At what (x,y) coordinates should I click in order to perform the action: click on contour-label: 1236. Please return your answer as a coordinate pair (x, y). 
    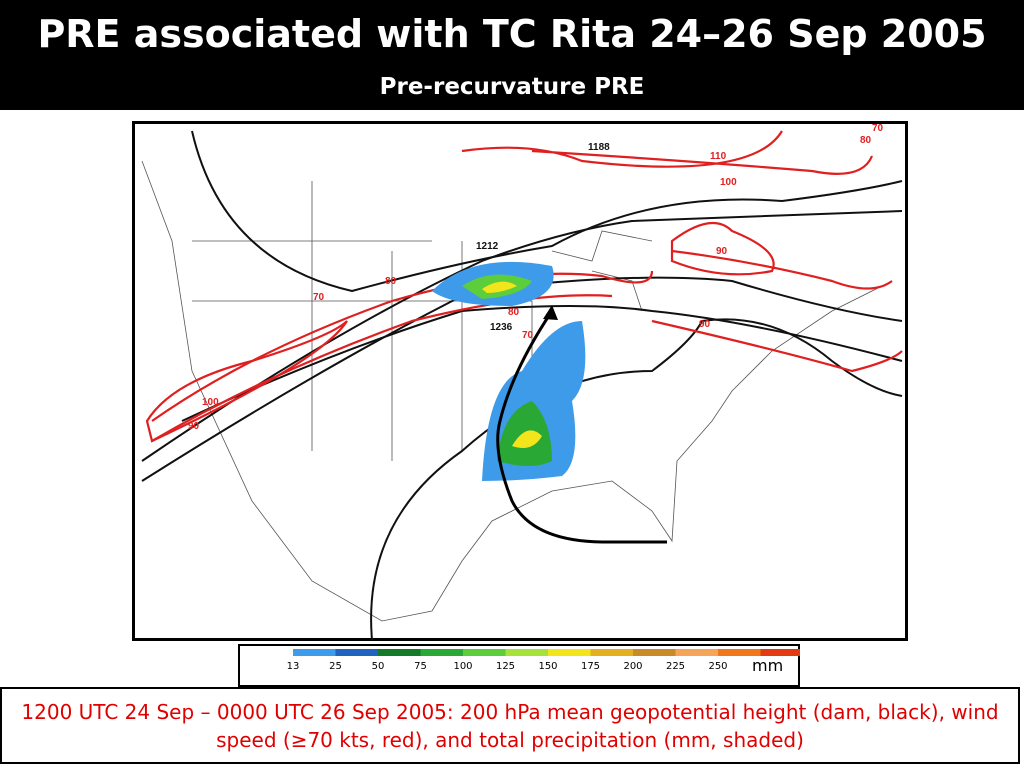
    Looking at the image, I should click on (501, 327).